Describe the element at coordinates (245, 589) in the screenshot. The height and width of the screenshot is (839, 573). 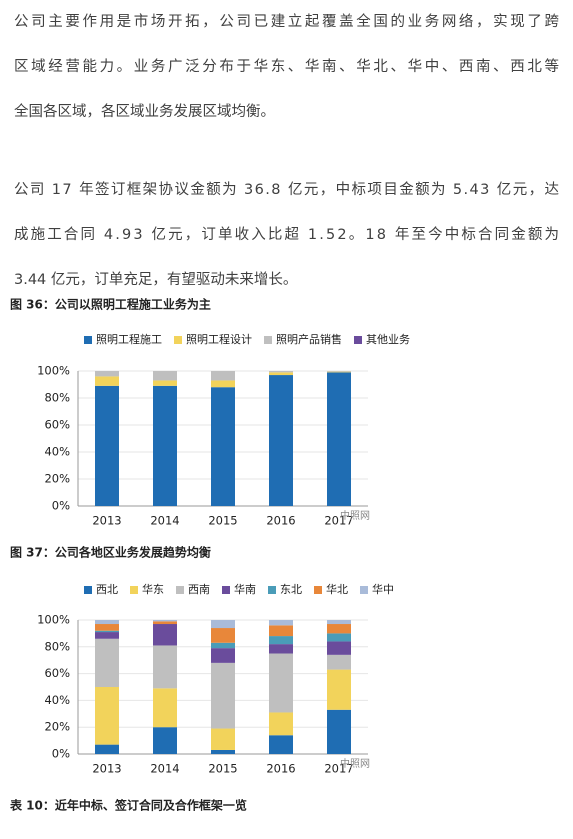
I see `legend-label: 华南` at that location.